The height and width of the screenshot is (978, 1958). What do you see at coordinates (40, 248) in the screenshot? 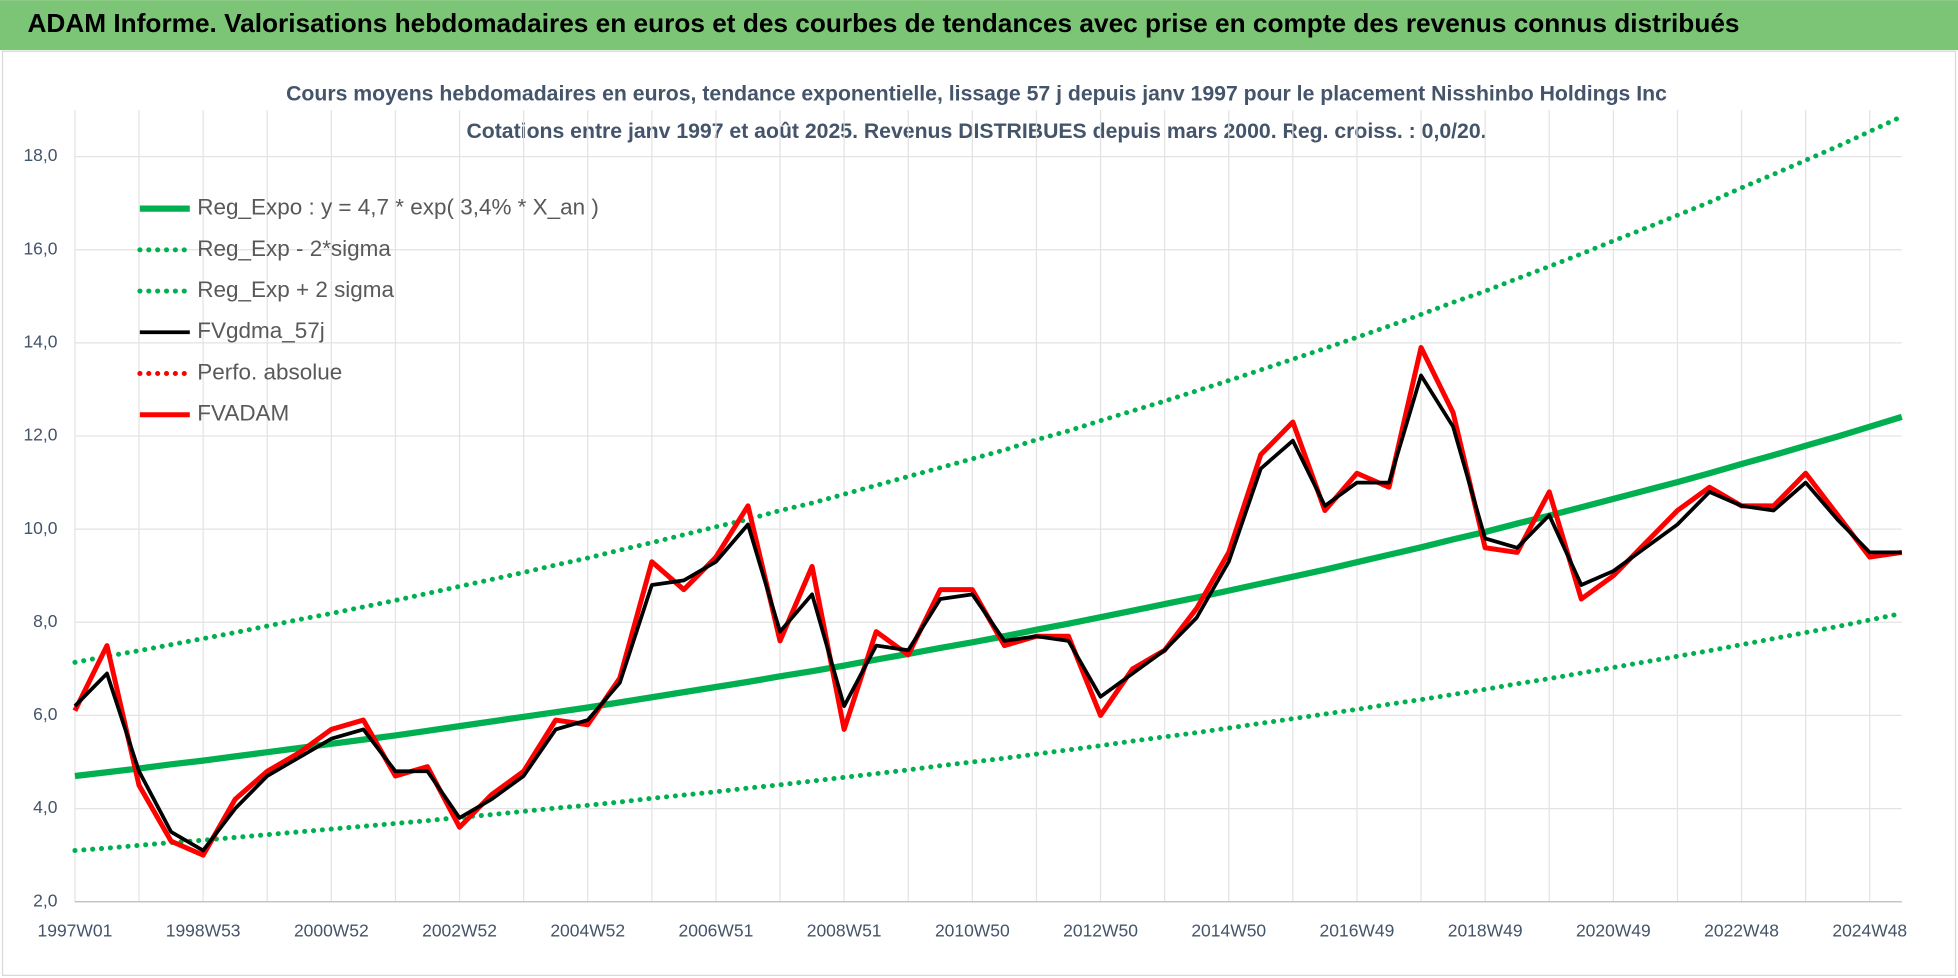
I see `y-tick-label: 16,0` at bounding box center [40, 248].